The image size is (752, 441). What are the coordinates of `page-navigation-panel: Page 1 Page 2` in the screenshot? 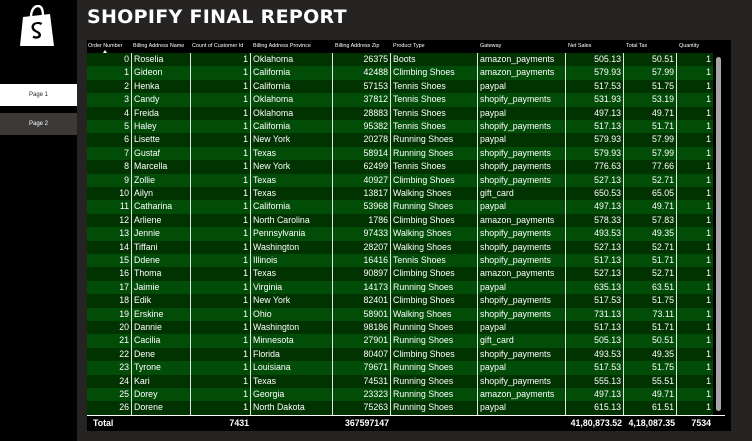 It's located at (38, 220).